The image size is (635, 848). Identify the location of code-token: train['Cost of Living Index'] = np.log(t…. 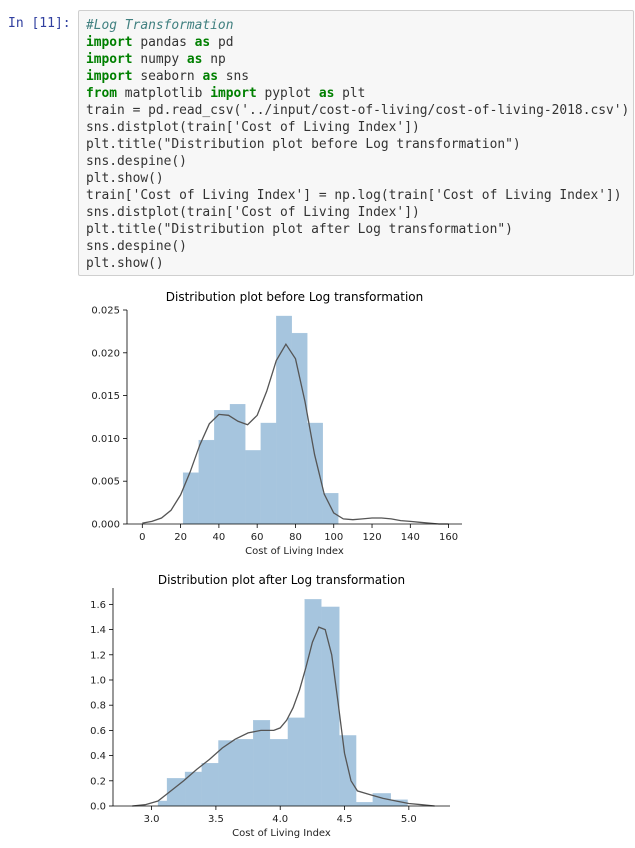
(354, 195).